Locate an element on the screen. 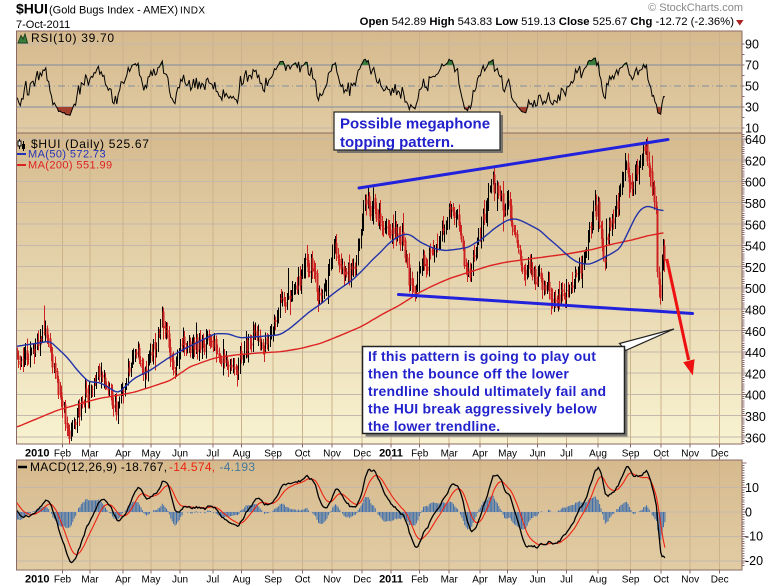 This screenshot has height=586, width=780. svg-text: -20 is located at coordinates (754, 561).